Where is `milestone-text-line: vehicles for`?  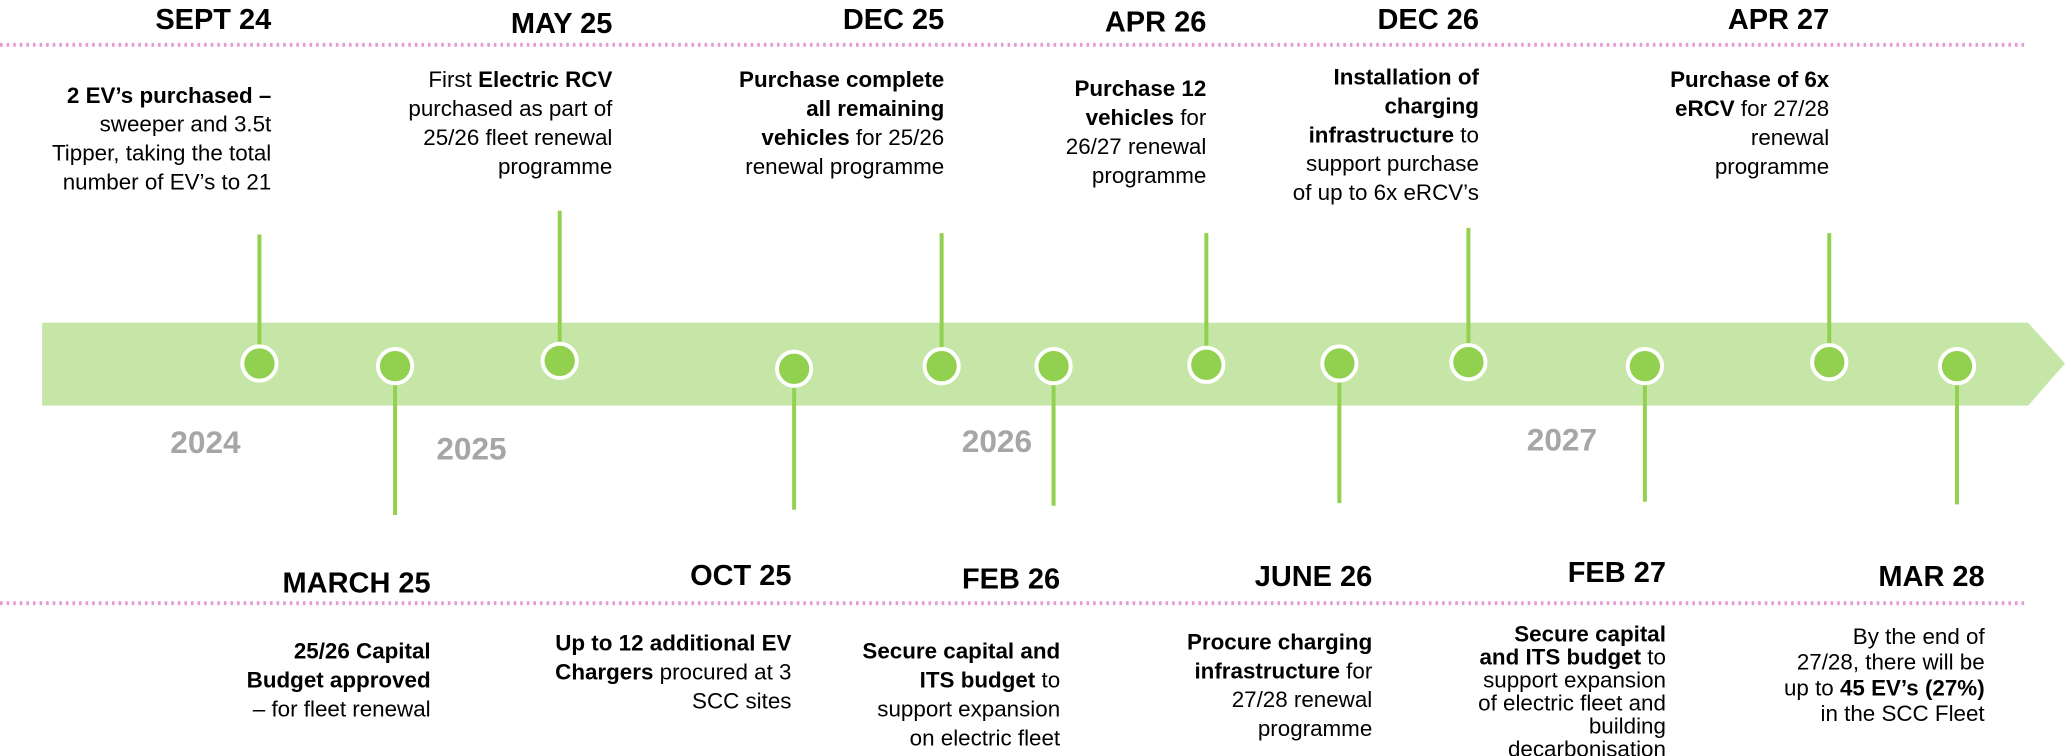
milestone-text-line: vehicles for is located at coordinates (1146, 117).